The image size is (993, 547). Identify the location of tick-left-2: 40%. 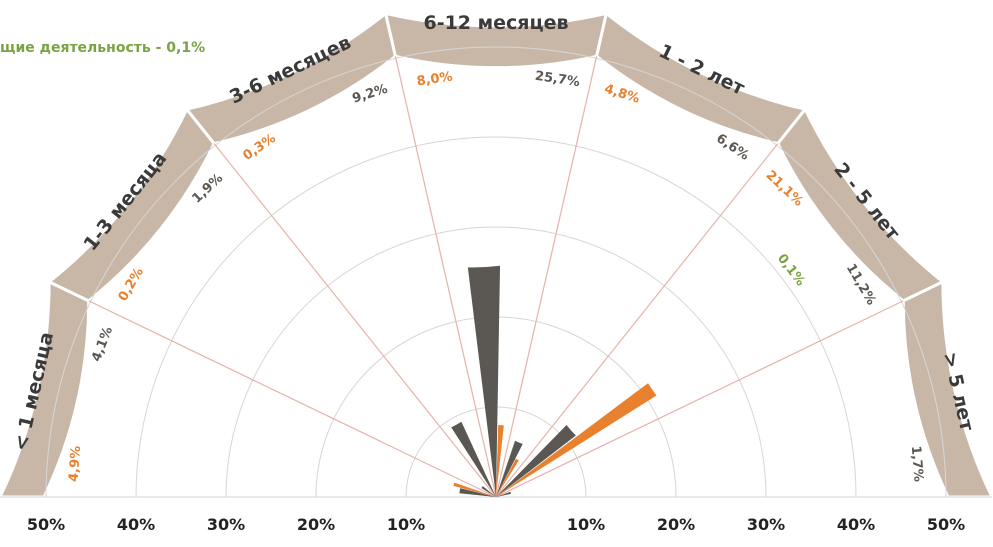
(136, 524).